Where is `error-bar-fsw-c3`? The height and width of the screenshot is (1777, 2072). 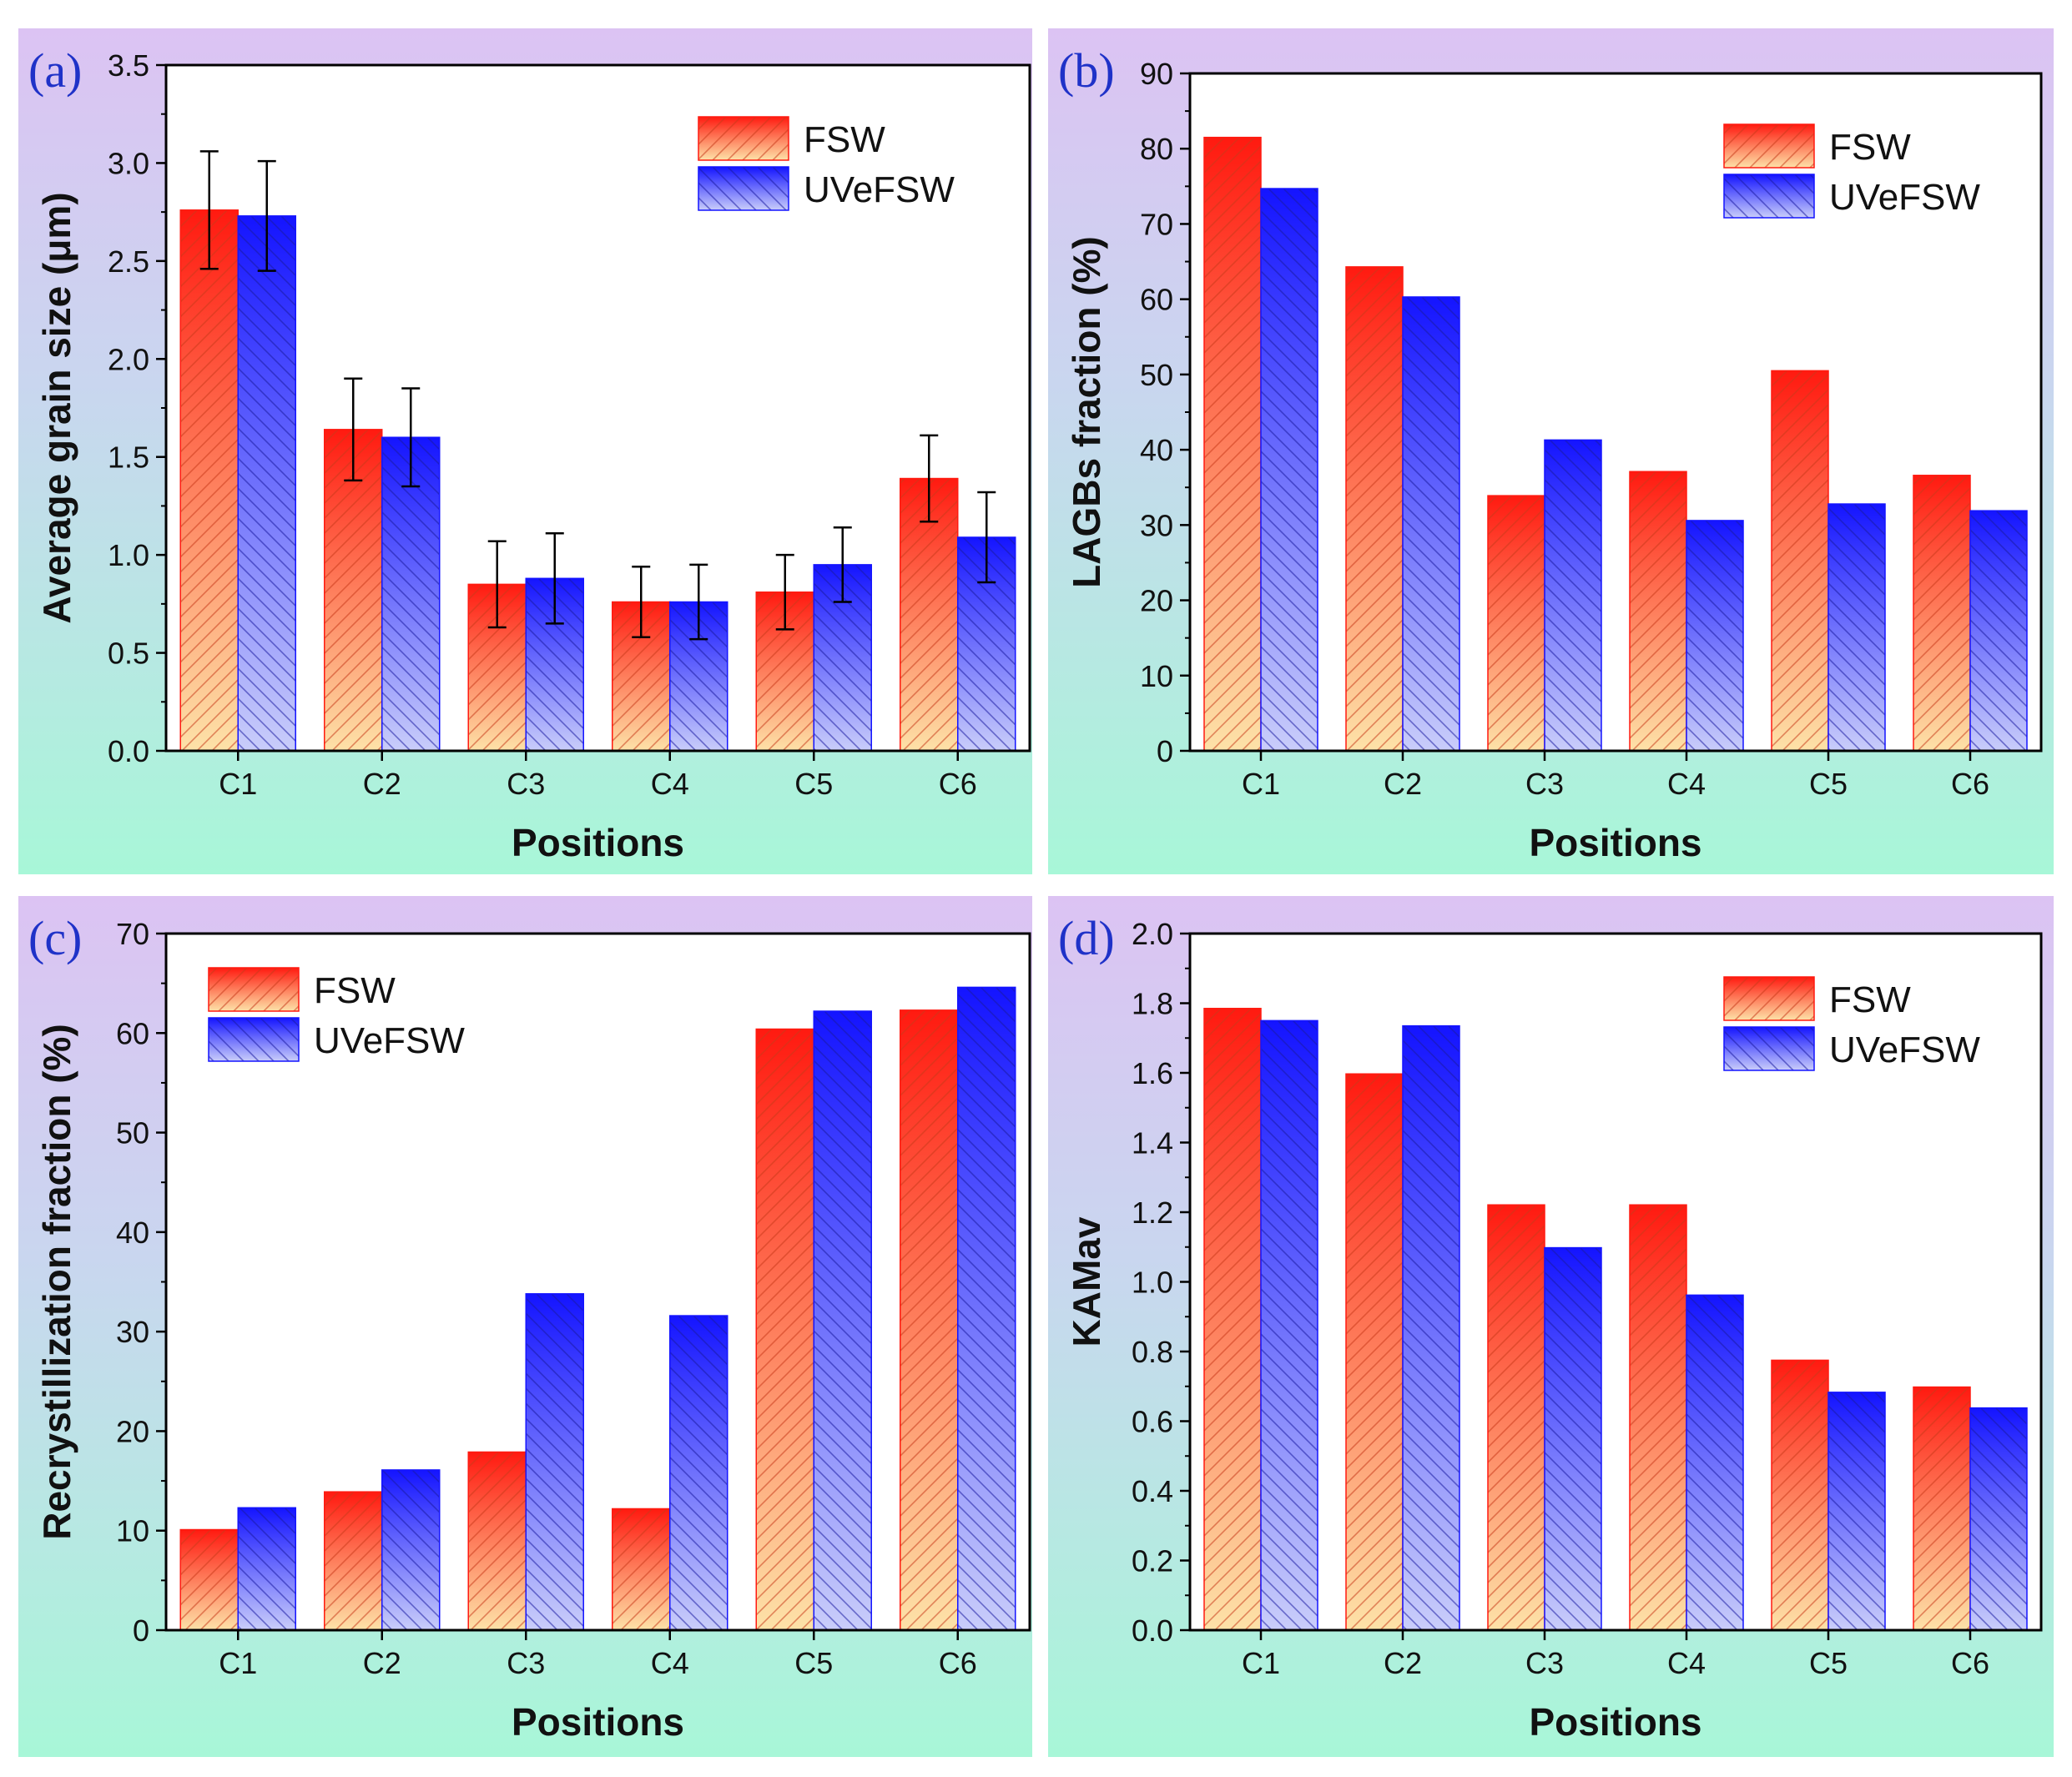 error-bar-fsw-c3 is located at coordinates (497, 584).